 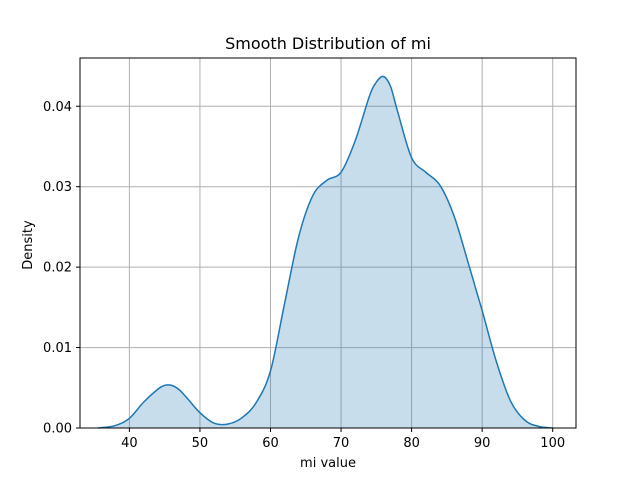 I want to click on x-axis-label: mi value, so click(x=328, y=463).